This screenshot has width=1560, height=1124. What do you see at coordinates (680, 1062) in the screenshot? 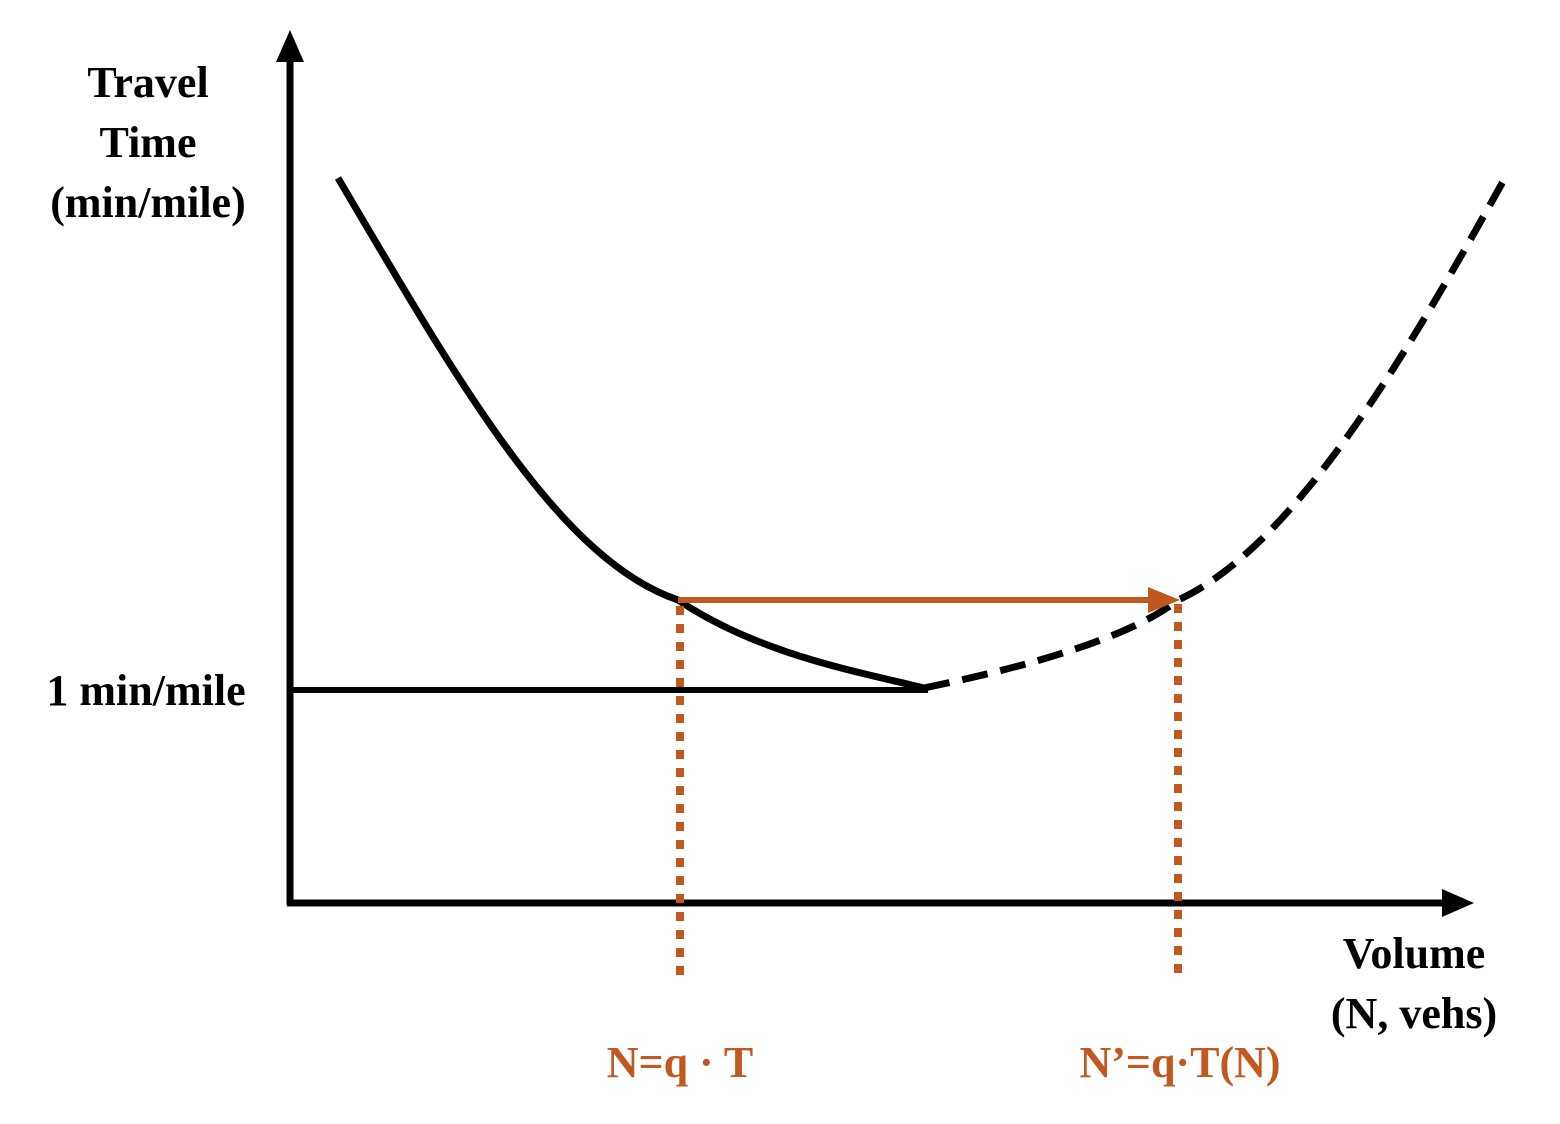
I see `marker-left-label: N=q · T` at bounding box center [680, 1062].